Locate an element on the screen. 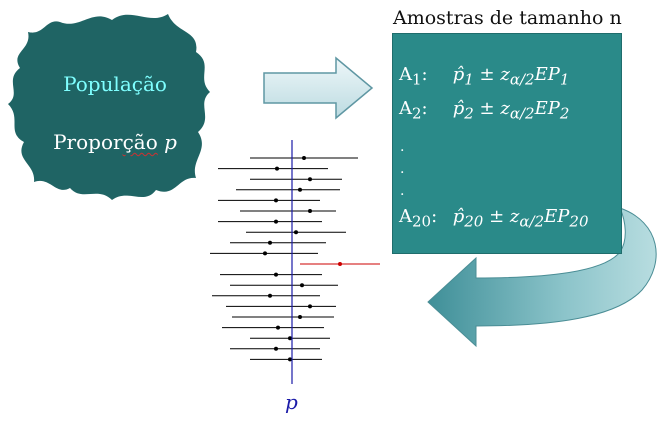 This screenshot has height=422, width=662. proportion-underlined: ção is located at coordinates (140, 142).